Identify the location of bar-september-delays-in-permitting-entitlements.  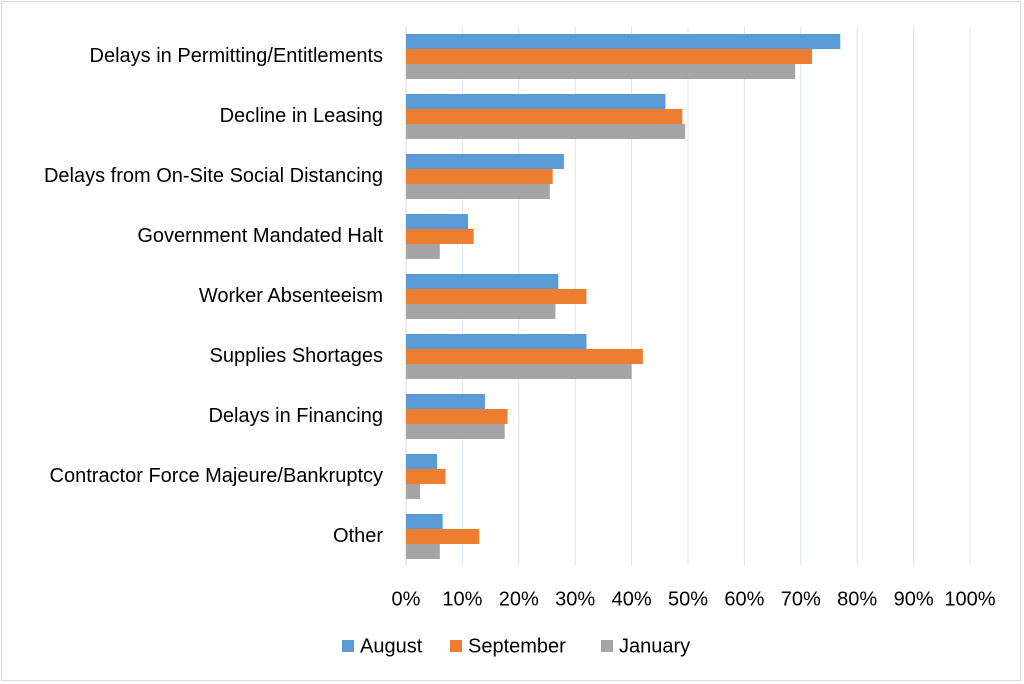
(609, 56).